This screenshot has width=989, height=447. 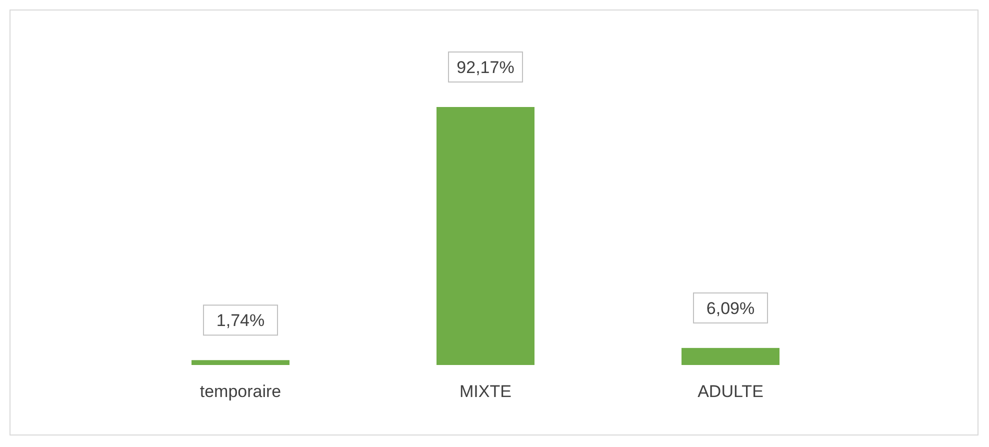 What do you see at coordinates (485, 67) in the screenshot?
I see `data-label: 92,17%` at bounding box center [485, 67].